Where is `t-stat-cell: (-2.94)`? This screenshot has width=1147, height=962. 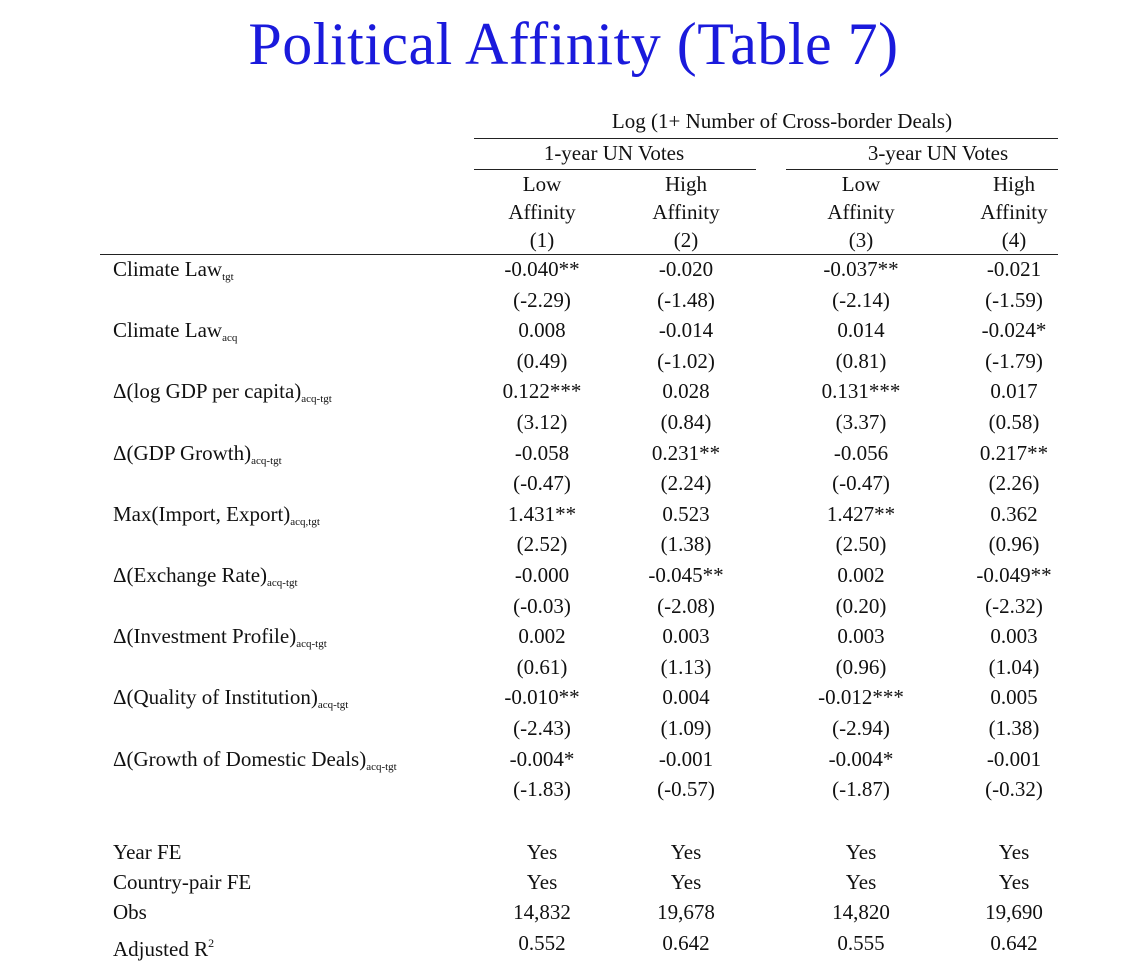
t-stat-cell: (-2.94) is located at coordinates (861, 727).